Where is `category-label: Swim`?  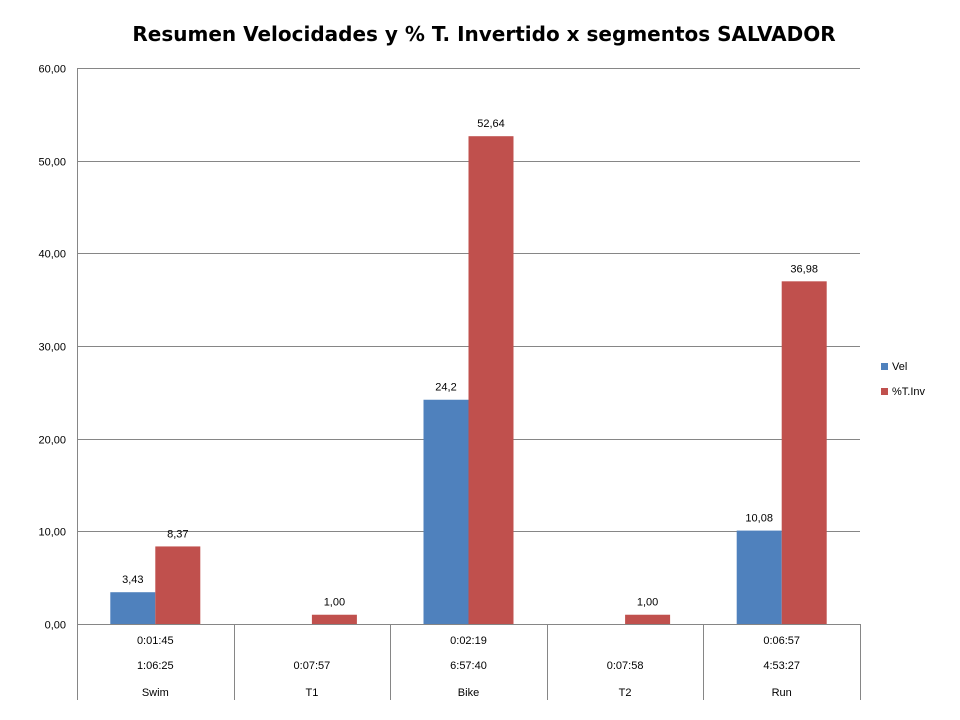 category-label: Swim is located at coordinates (155, 693).